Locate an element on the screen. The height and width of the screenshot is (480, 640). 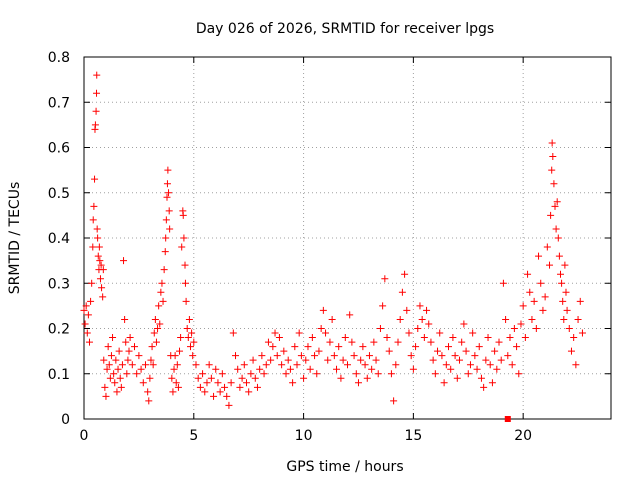
y-tick-label: 0.7 is located at coordinates (59, 103).